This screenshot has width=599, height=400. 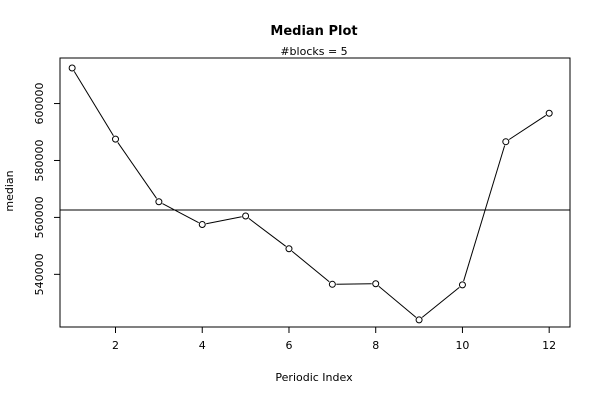 What do you see at coordinates (313, 51) in the screenshot?
I see `chart-subtitle: #blocks = 5` at bounding box center [313, 51].